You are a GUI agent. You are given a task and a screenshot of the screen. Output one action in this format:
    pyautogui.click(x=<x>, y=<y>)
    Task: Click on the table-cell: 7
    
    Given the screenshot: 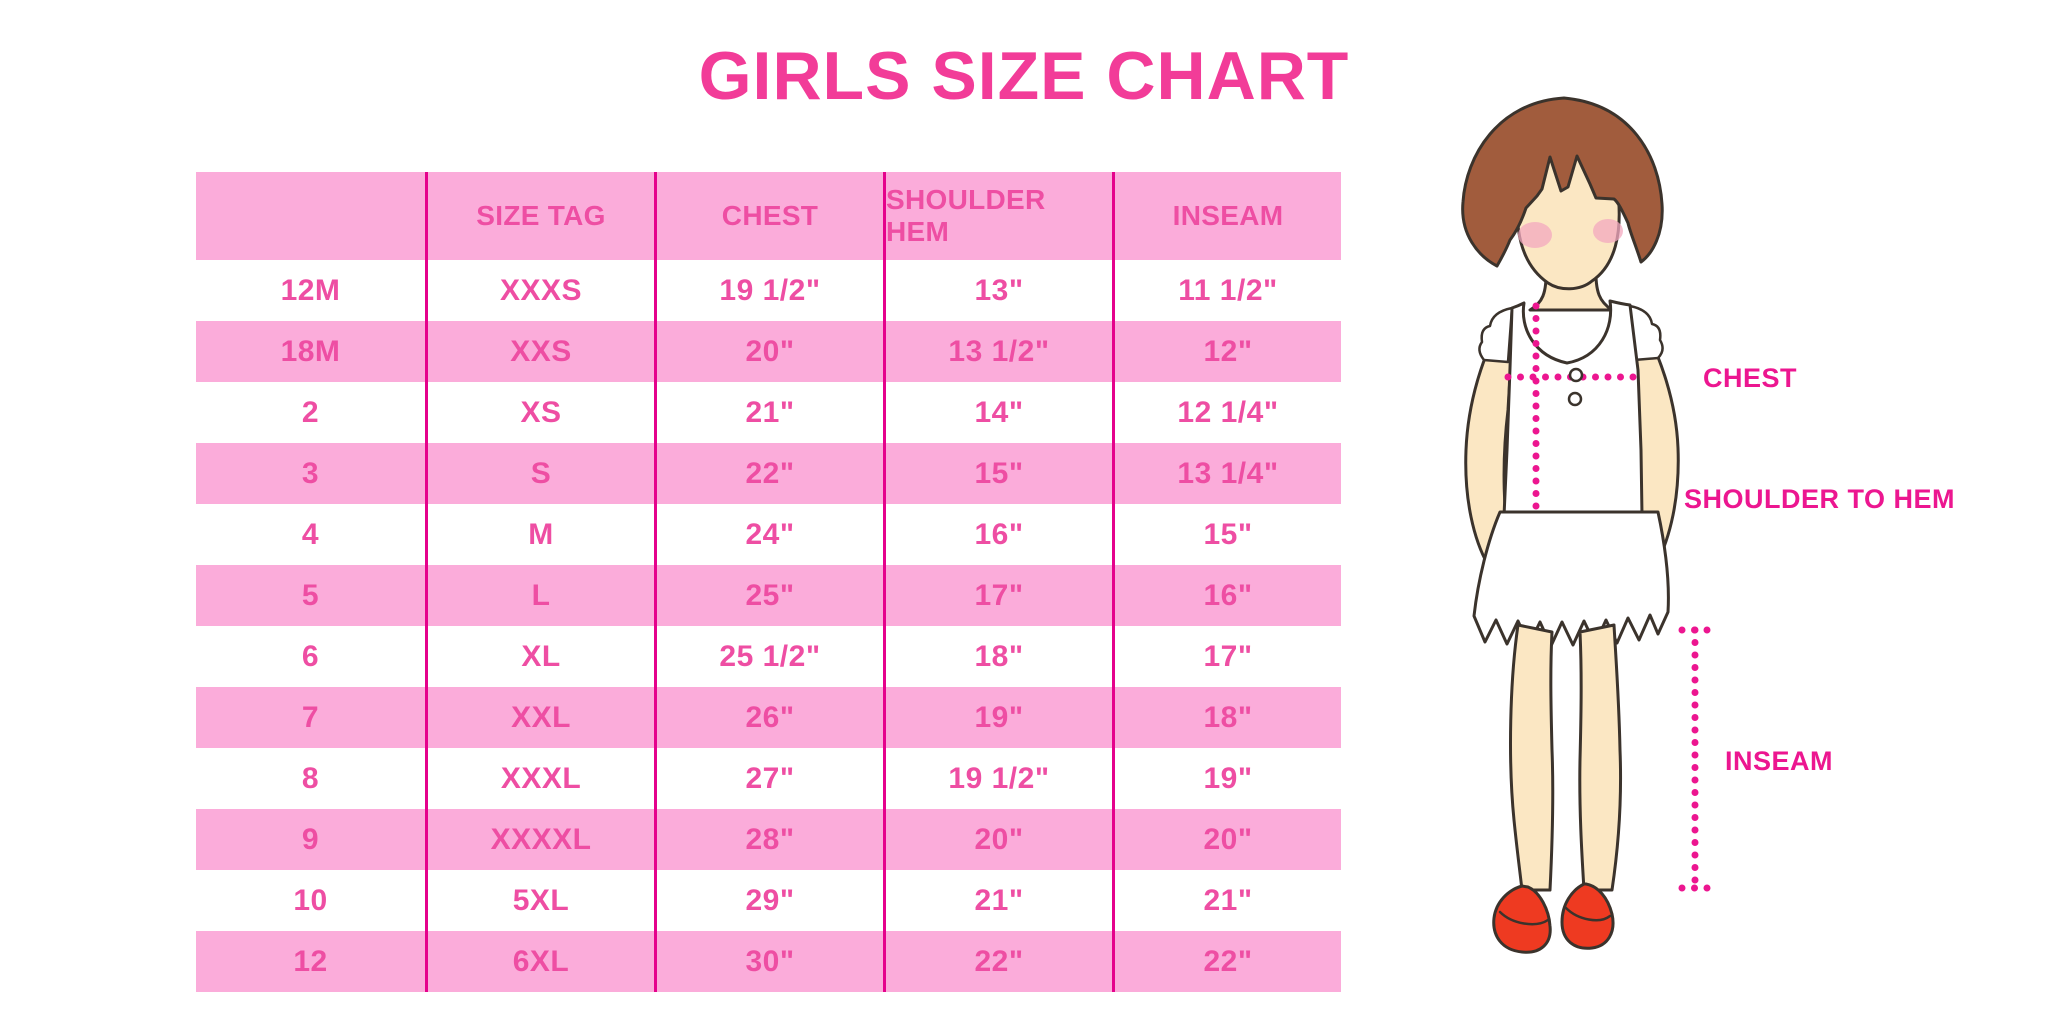 What is the action you would take?
    pyautogui.click(x=310, y=717)
    